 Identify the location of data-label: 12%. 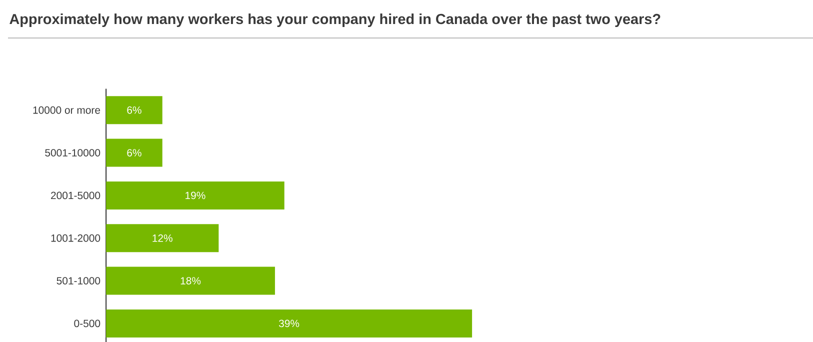
(162, 238).